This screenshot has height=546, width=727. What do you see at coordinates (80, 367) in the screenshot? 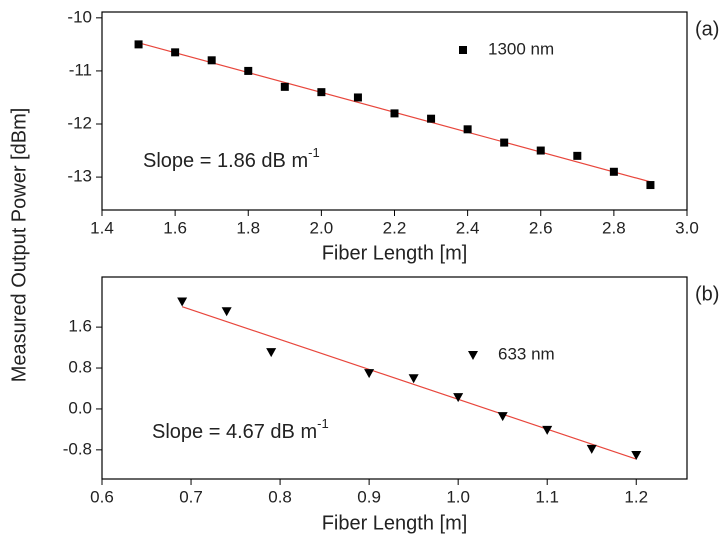
I see `y-tick-label: 0.8` at bounding box center [80, 367].